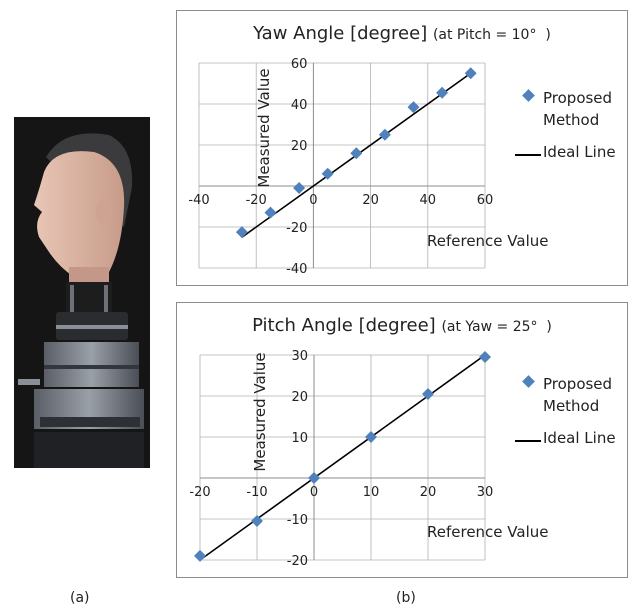 This screenshot has height=610, width=634. I want to click on chart-title-text: Pitch Angle [degree], so click(344, 325).